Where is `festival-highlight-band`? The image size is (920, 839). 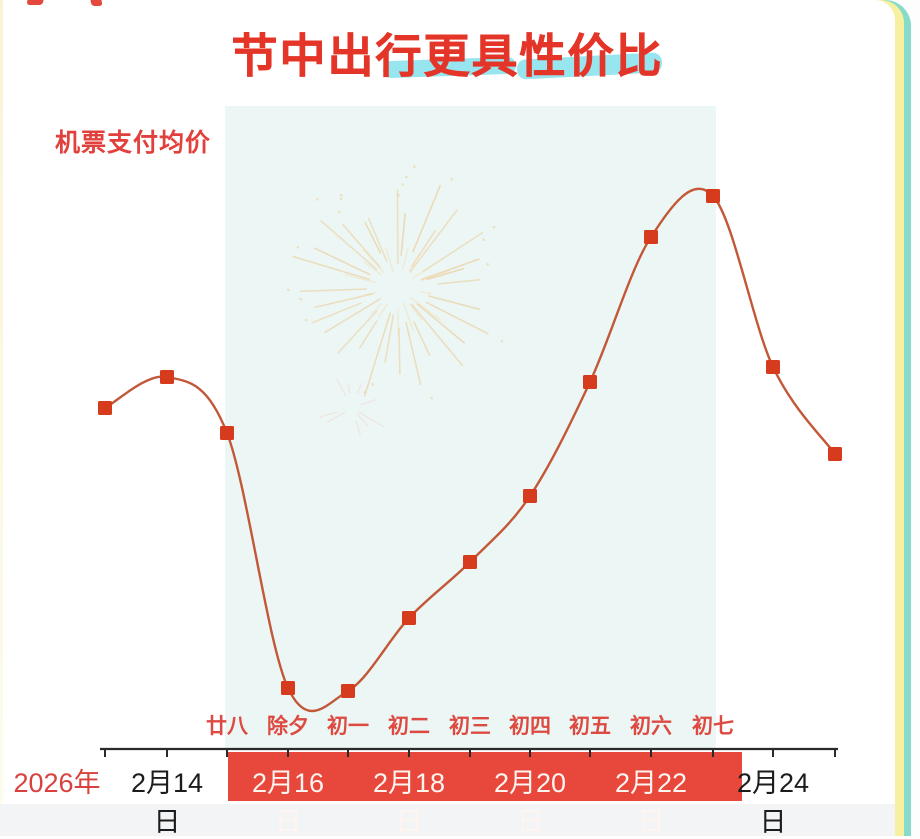 festival-highlight-band is located at coordinates (485, 776).